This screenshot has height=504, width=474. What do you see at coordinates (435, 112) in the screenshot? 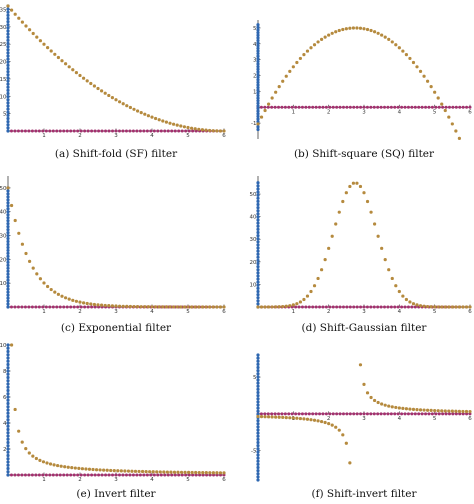
I see `x-tick-label: 5` at bounding box center [435, 112].